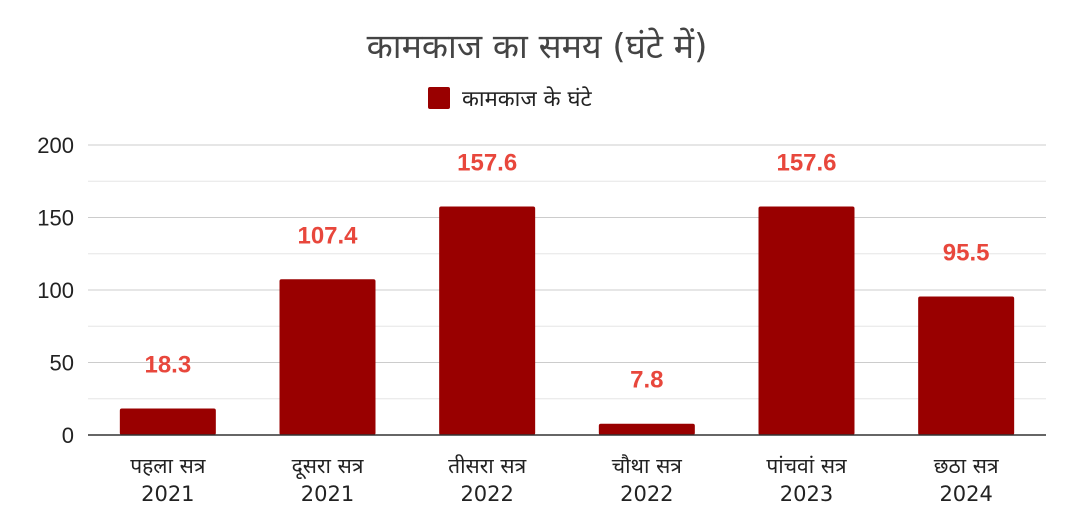 This screenshot has height=532, width=1074. I want to click on y-tick-label: 0, so click(68, 435).